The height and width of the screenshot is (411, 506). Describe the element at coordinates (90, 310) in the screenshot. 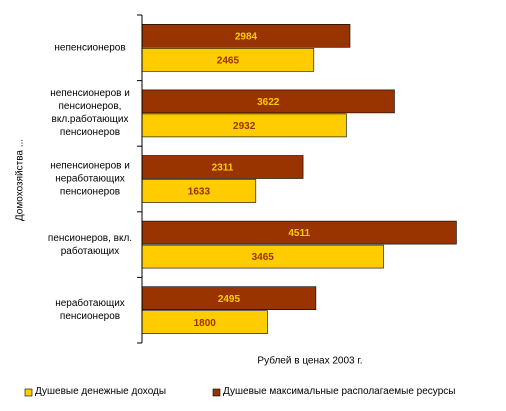

I see `y-tick-label: неработающих пенсионеров` at that location.